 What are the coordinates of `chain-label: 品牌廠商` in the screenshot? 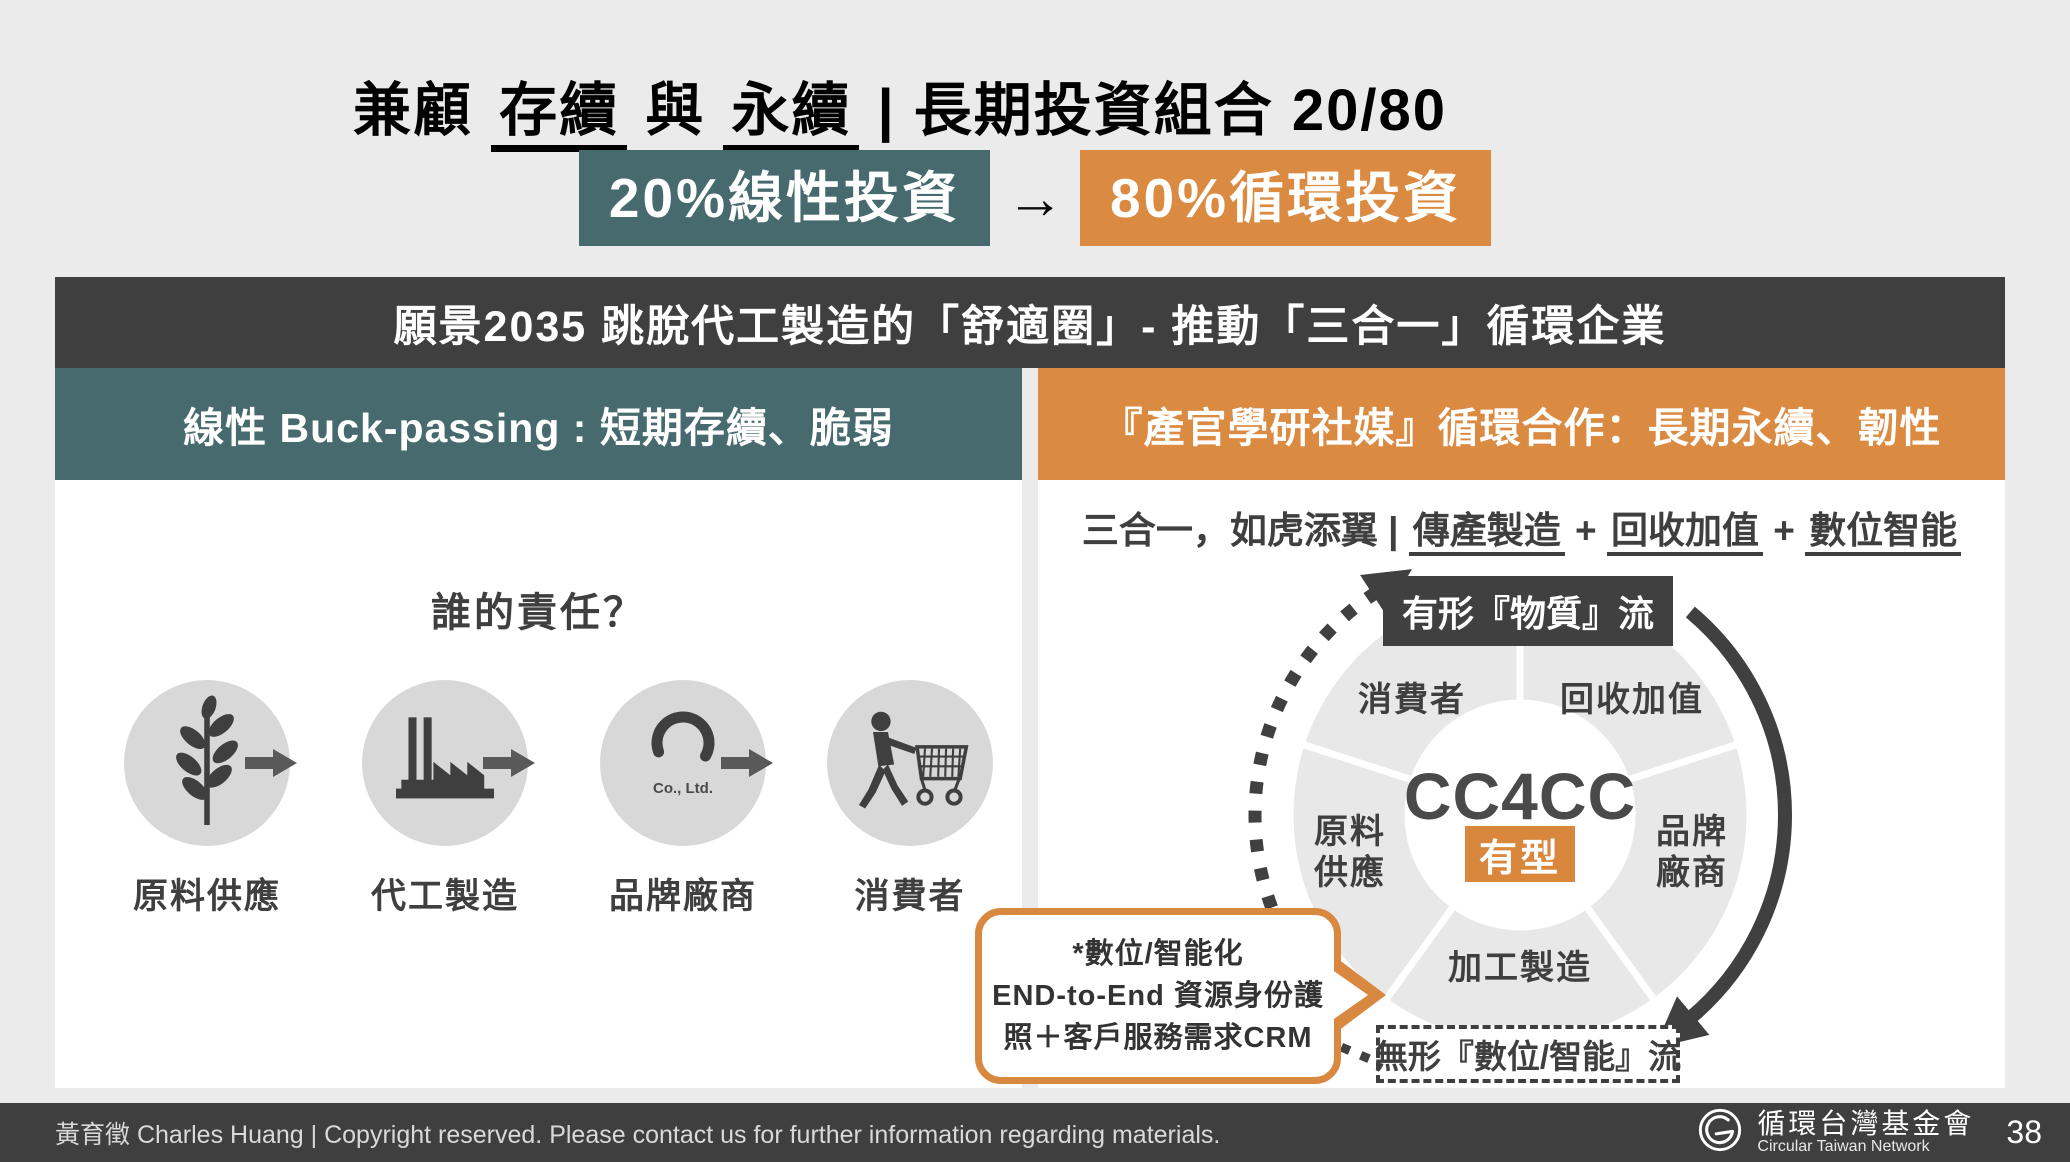 It's located at (682, 896).